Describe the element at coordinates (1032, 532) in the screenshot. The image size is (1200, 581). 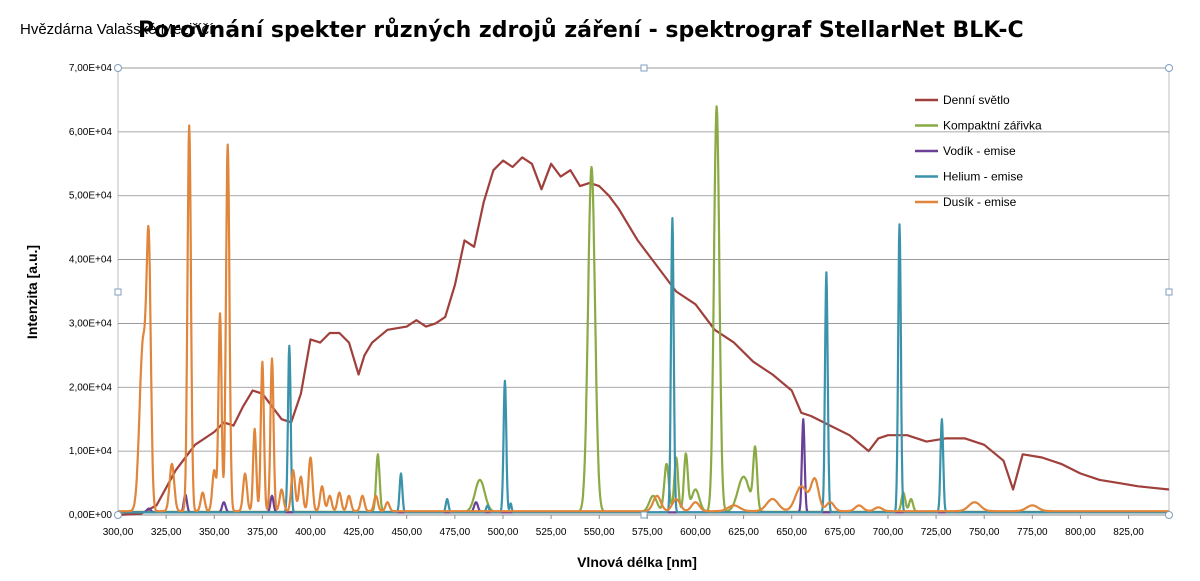
I see `x-tick-label: 775,00` at that location.